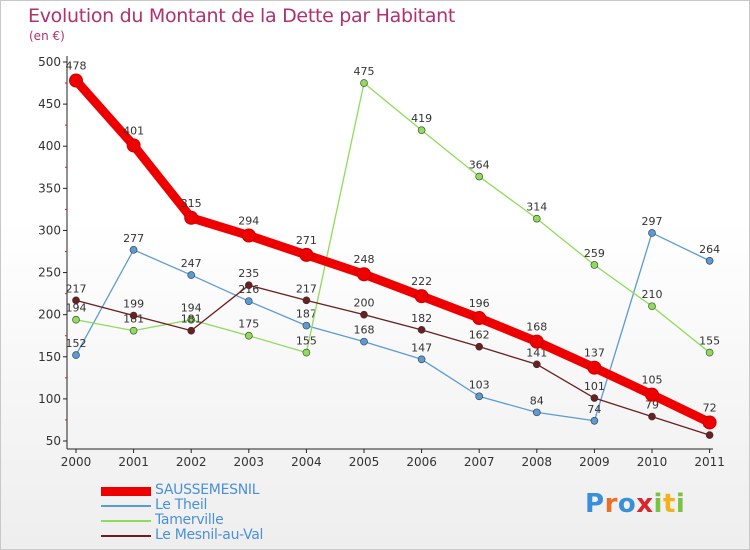  What do you see at coordinates (364, 303) in the screenshot?
I see `data-label-le-mesnil-au-val: 200` at bounding box center [364, 303].